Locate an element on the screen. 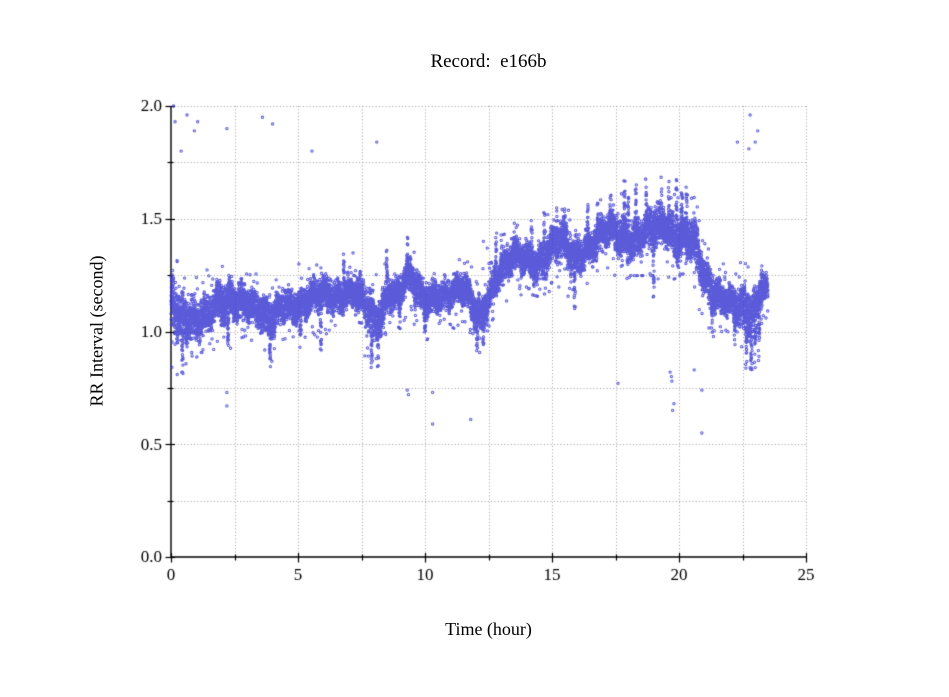  chart-title: Record: e166b is located at coordinates (488, 61).